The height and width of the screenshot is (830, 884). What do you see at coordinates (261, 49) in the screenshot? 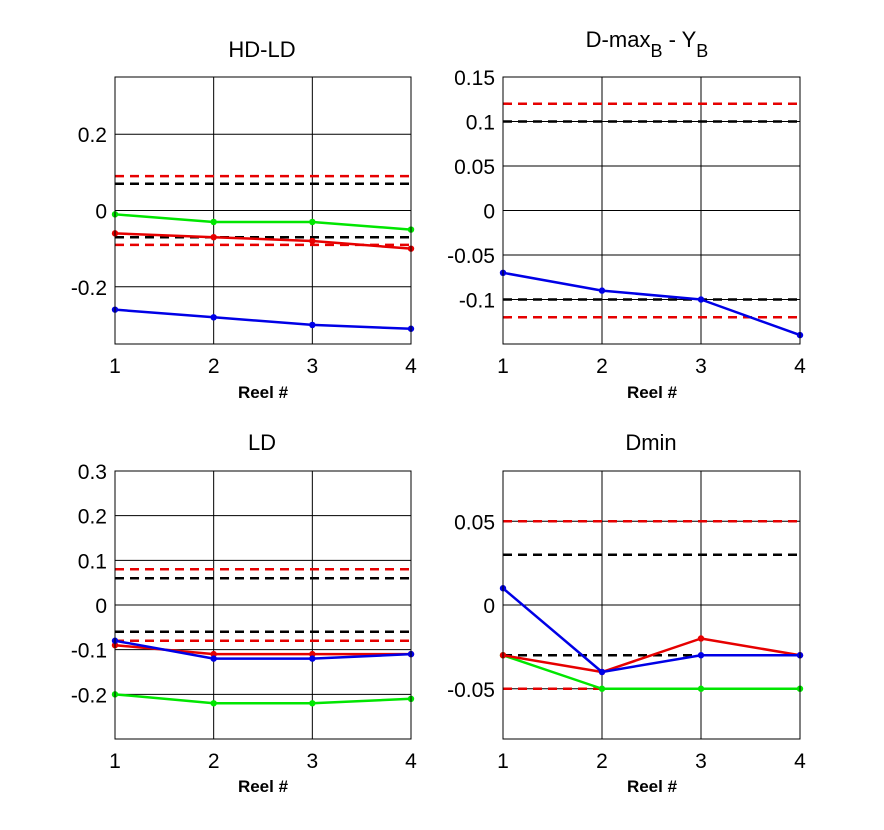
I see `chart-title: HD-LD` at bounding box center [261, 49].